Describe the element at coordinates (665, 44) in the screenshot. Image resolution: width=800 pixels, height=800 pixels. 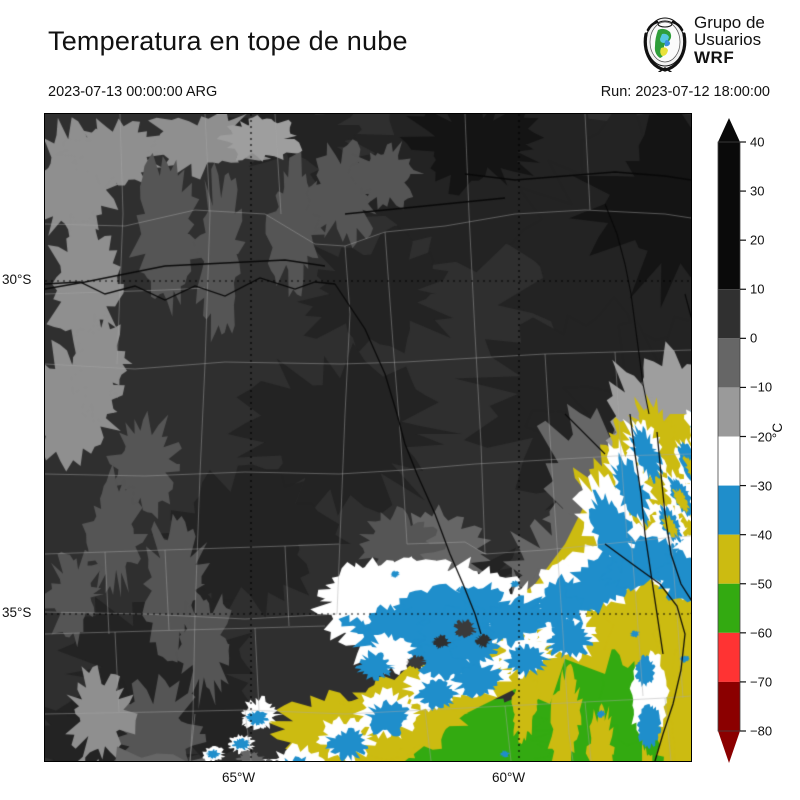
I see `wrf-globe-emblem-icon` at that location.